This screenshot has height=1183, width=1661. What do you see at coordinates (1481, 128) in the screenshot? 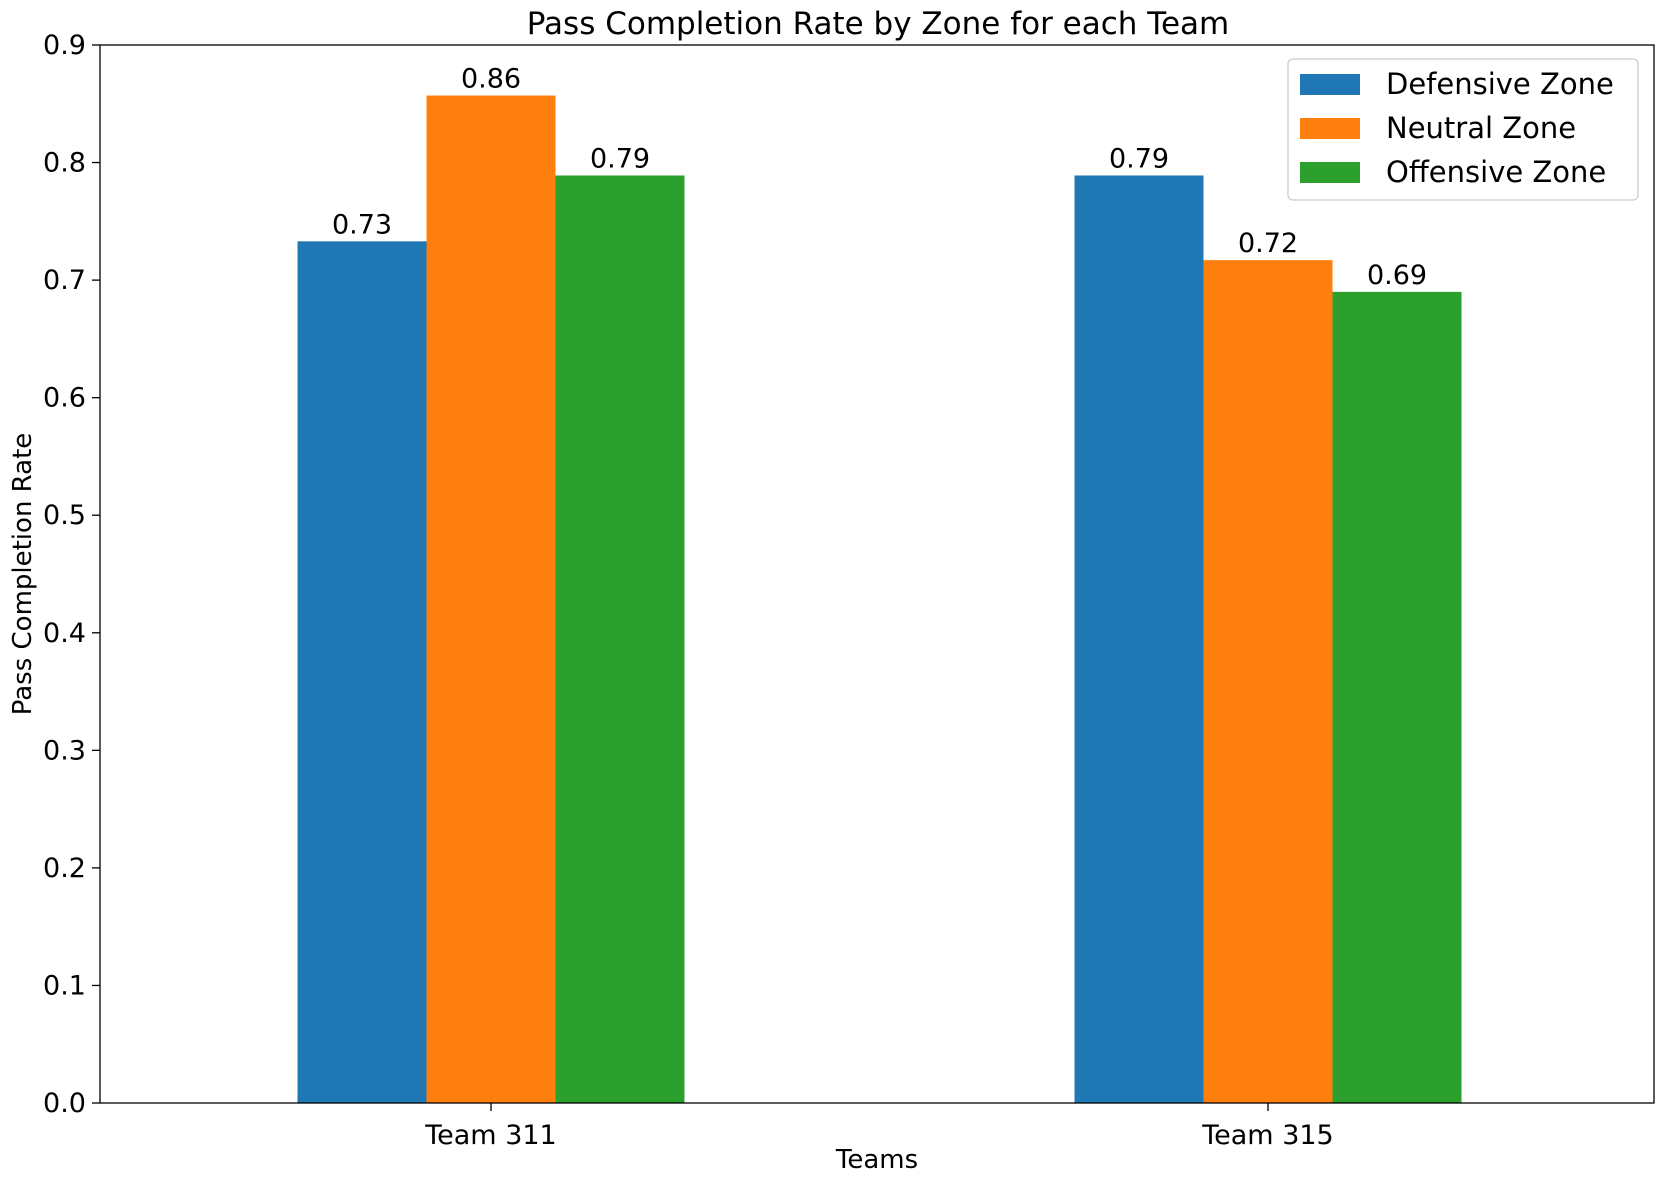
I see `legend-entry: Neutral Zone` at bounding box center [1481, 128].